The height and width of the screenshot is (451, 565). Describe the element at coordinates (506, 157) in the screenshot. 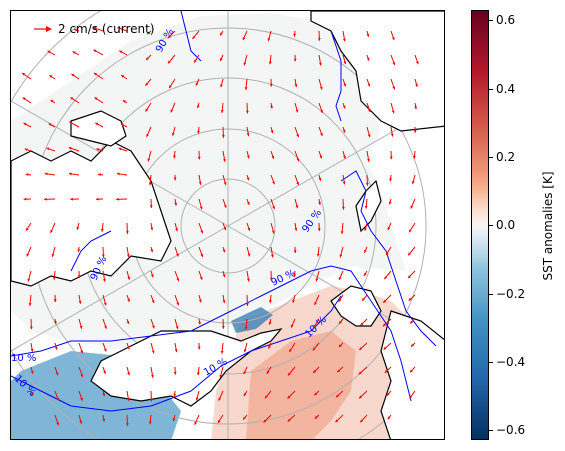

I see `colorbar-tick-label: 0.2` at that location.